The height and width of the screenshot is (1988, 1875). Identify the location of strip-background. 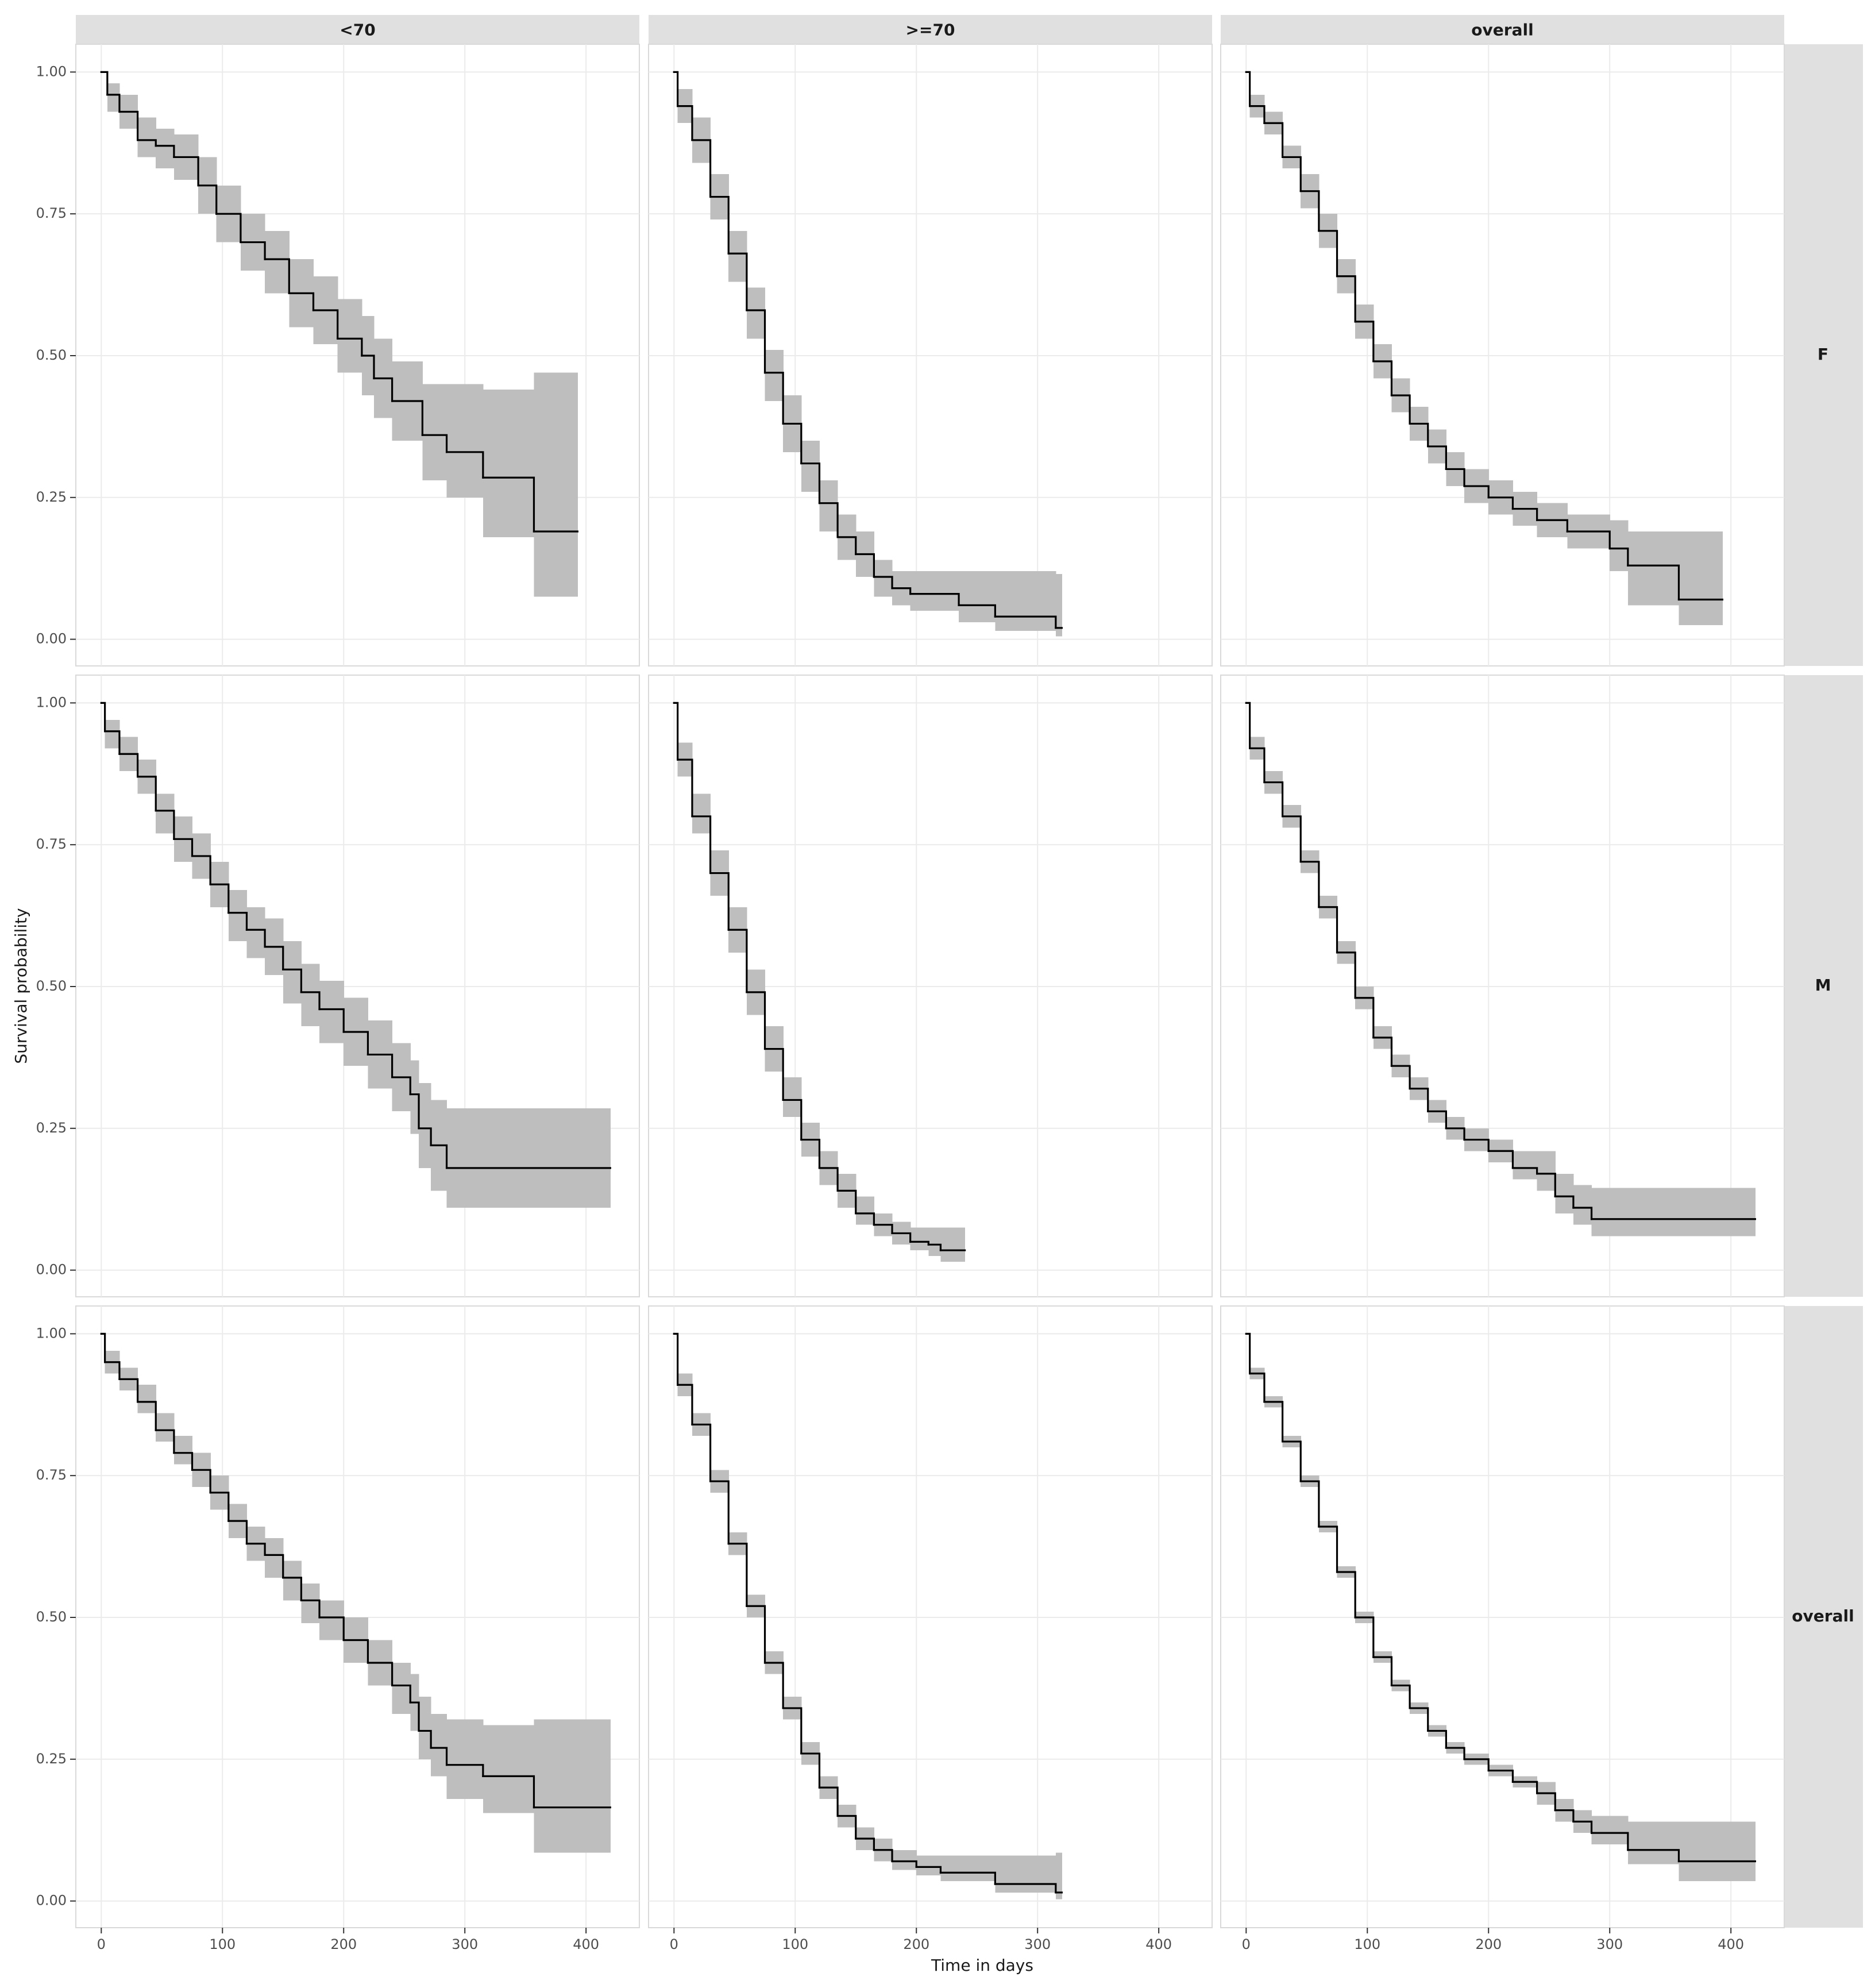
(1823, 986).